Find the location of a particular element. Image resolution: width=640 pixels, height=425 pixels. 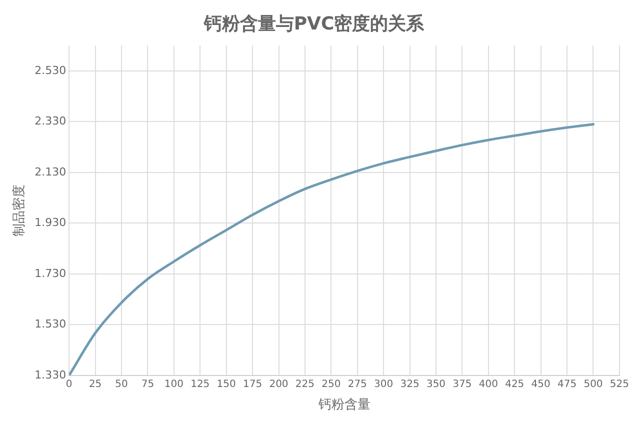

x-tick-label: 125 is located at coordinates (200, 384).